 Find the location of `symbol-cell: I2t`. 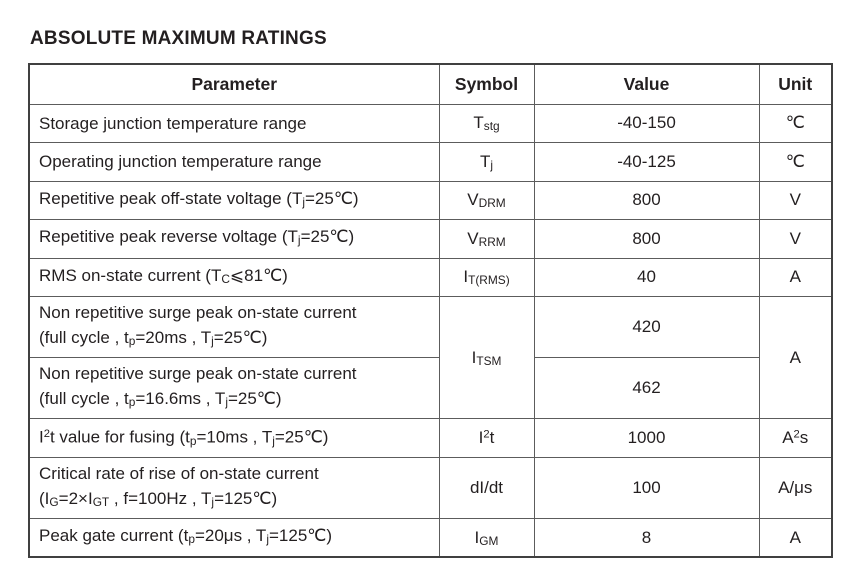

symbol-cell: I2t is located at coordinates (486, 438).